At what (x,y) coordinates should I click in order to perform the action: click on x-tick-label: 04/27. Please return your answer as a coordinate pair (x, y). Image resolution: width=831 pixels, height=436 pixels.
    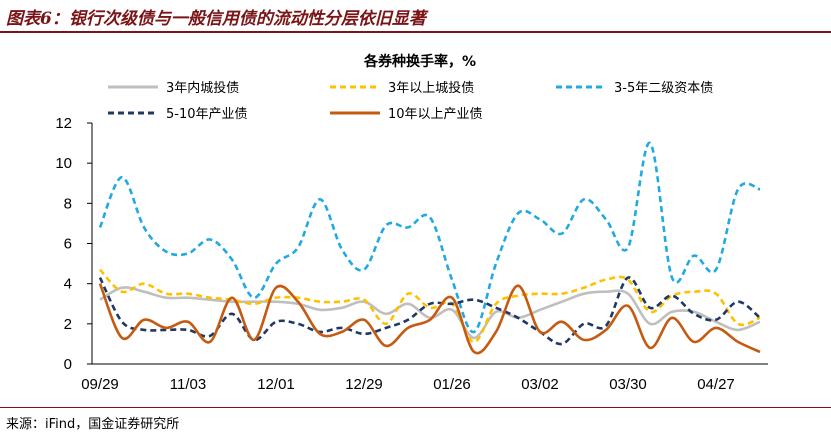
    Looking at the image, I should click on (716, 384).